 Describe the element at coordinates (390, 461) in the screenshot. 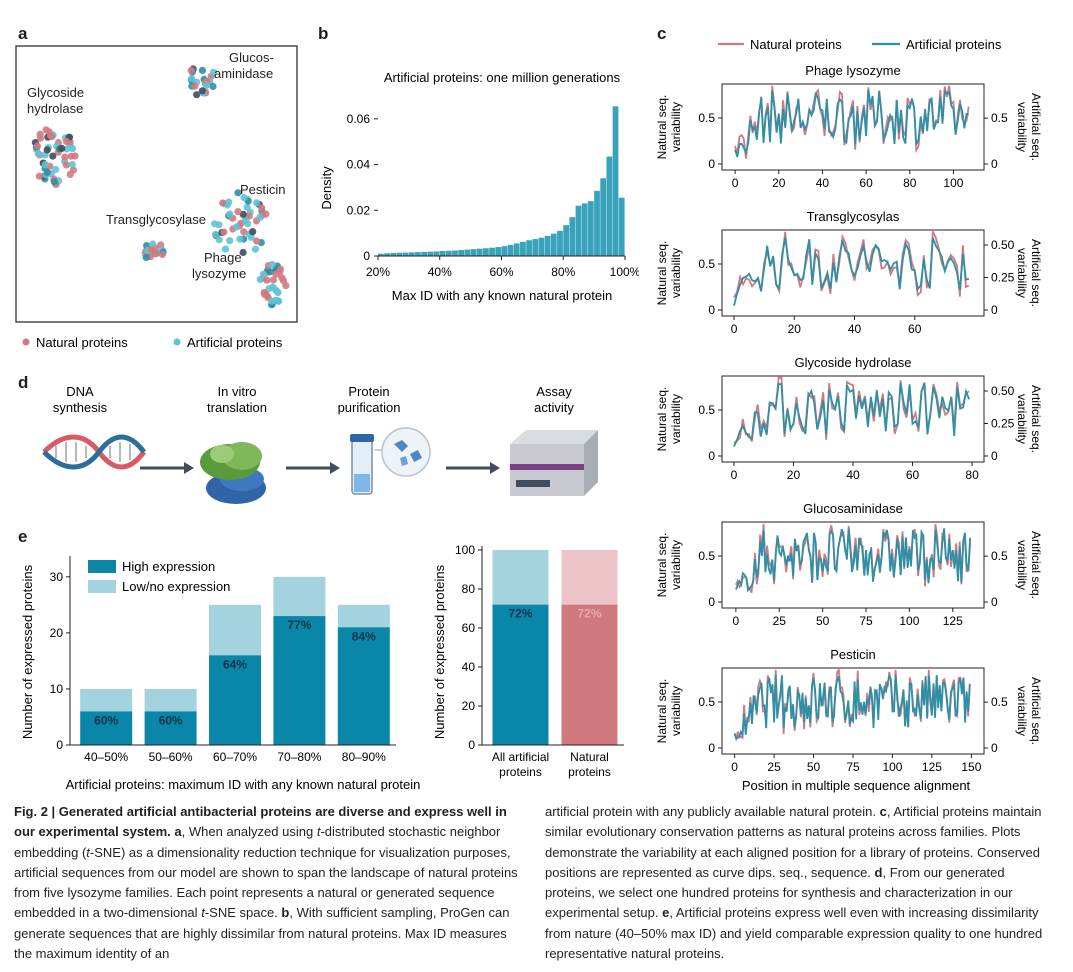

I see `tube-icon` at that location.